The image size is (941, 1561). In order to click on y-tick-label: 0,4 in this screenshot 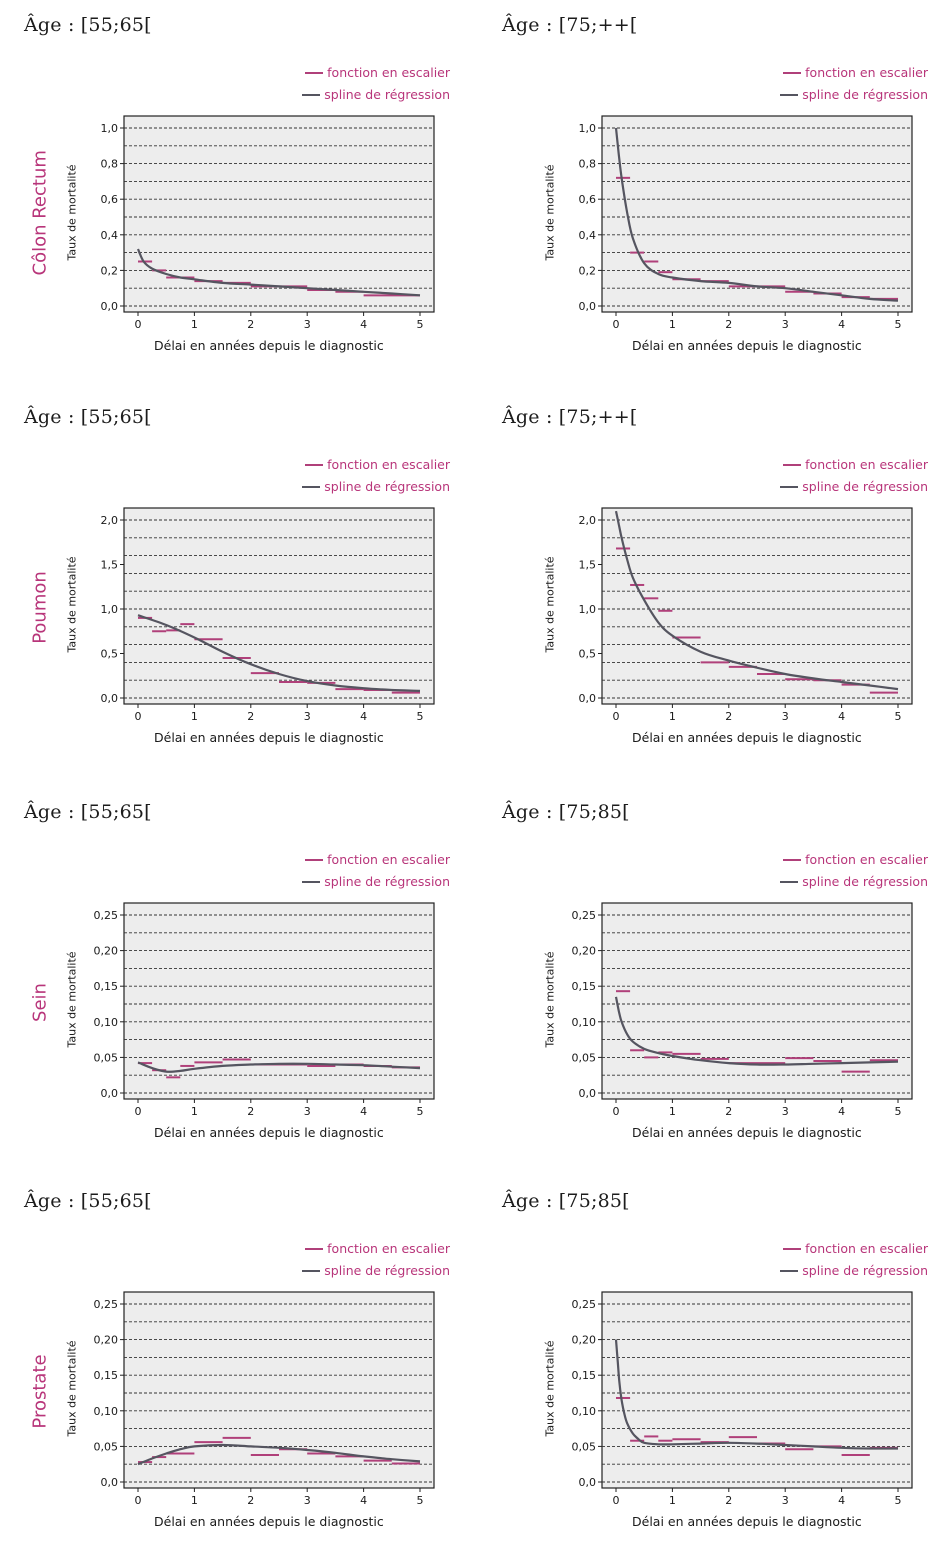, I will do `click(588, 235)`.